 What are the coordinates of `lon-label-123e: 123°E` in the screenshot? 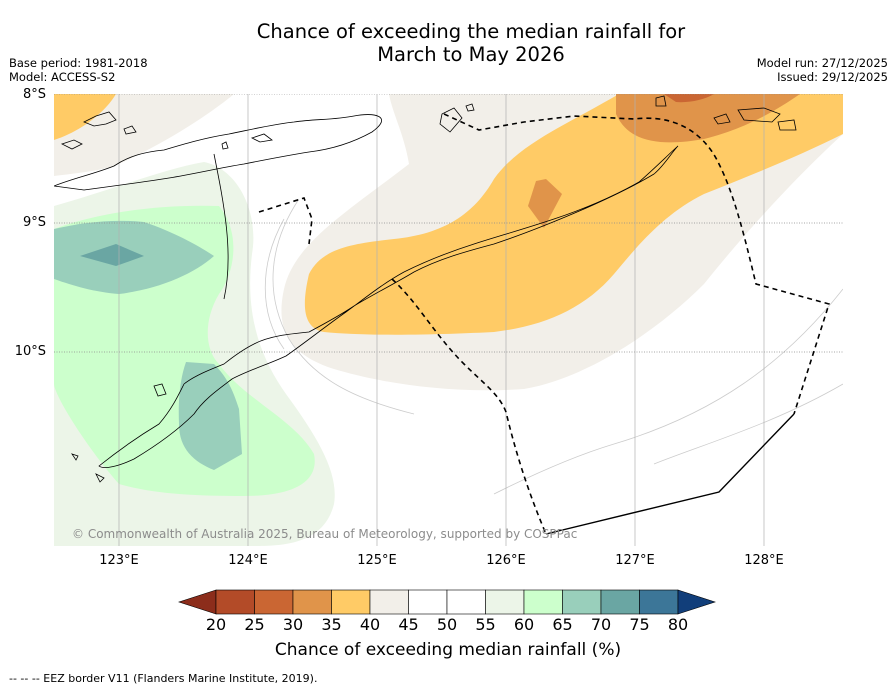 It's located at (119, 560).